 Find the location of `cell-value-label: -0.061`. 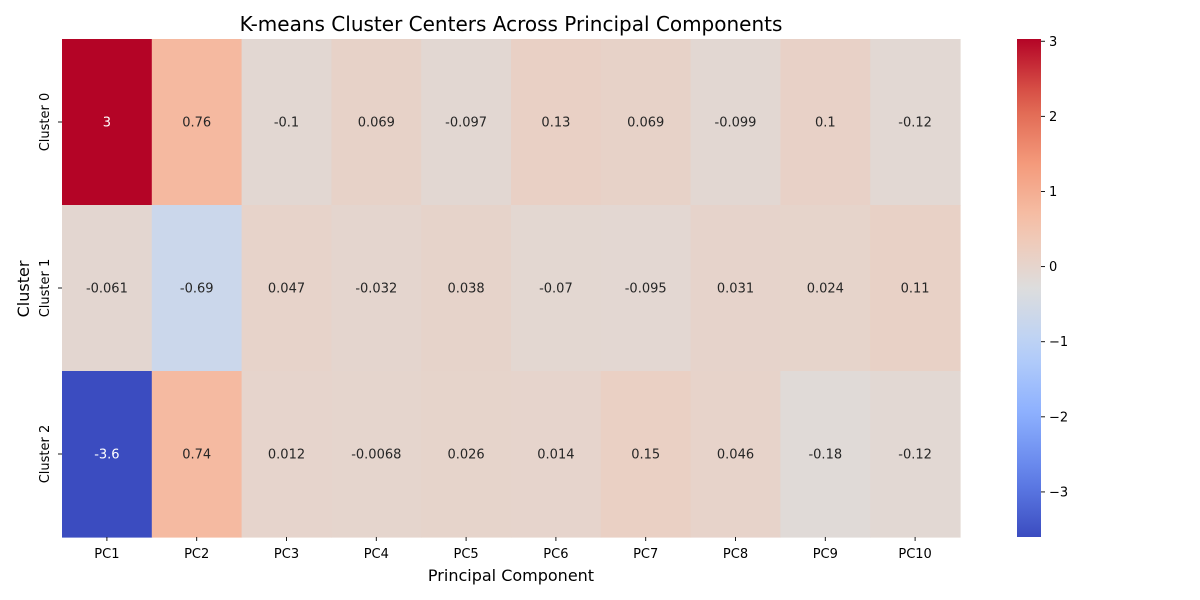

cell-value-label: -0.061 is located at coordinates (107, 289).